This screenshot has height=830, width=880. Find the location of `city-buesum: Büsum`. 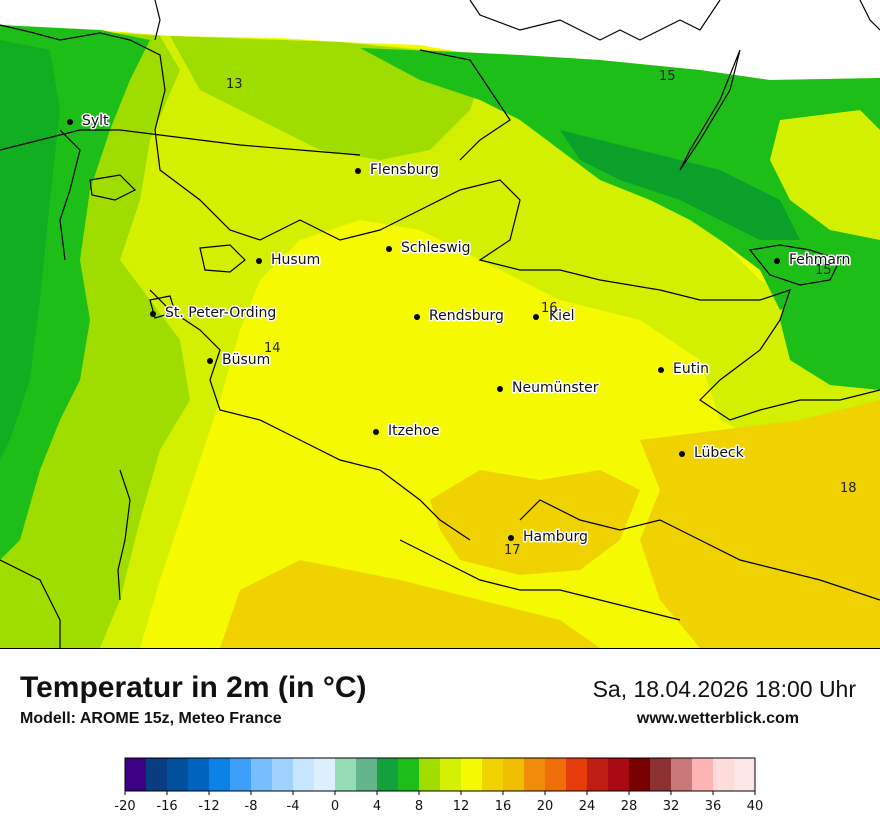

city-buesum: Büsum is located at coordinates (239, 360).